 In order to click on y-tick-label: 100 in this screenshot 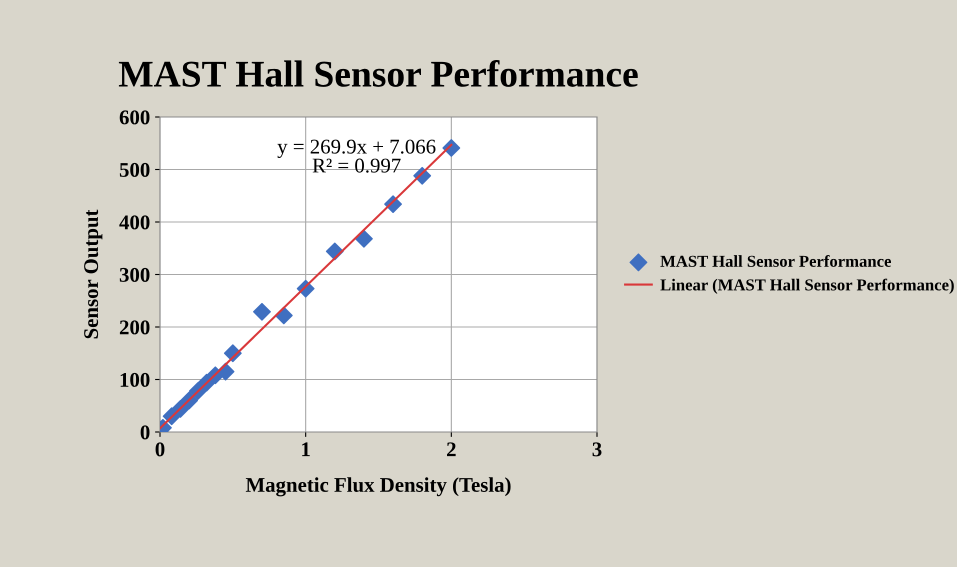, I will do `click(135, 379)`.